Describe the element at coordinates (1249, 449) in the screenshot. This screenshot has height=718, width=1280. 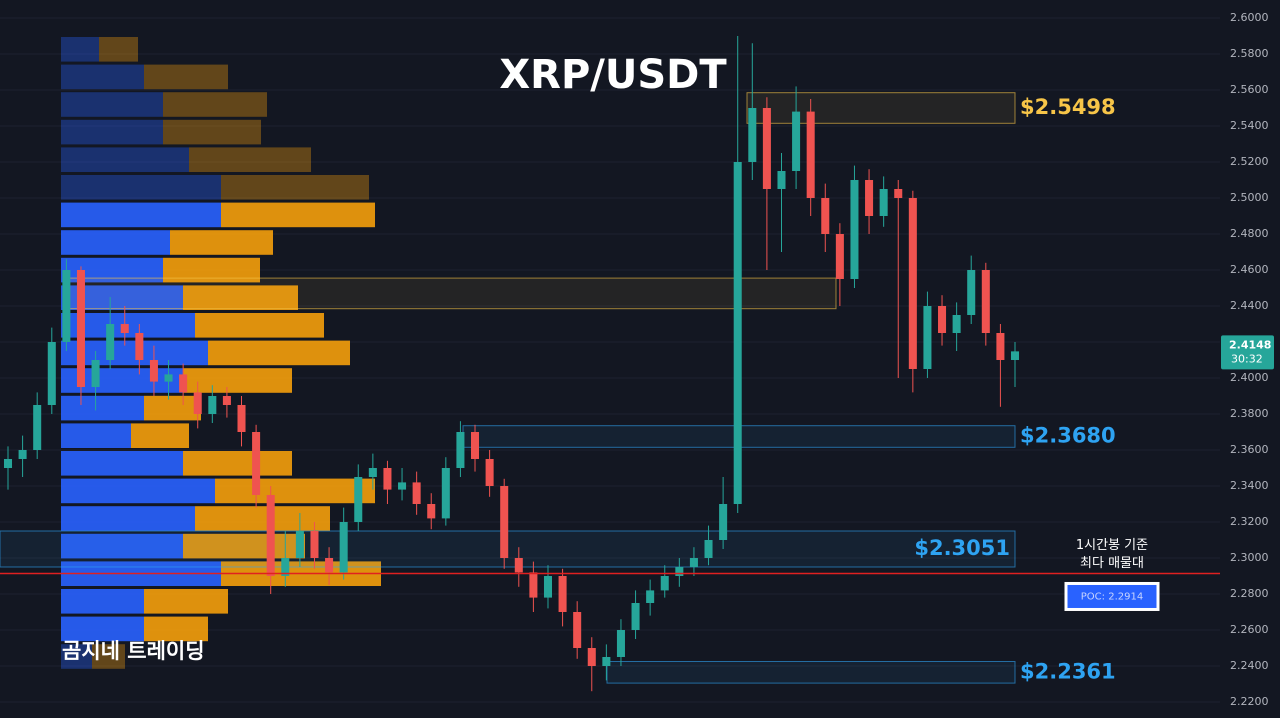
I see `y-tick-label: 2.3600` at that location.